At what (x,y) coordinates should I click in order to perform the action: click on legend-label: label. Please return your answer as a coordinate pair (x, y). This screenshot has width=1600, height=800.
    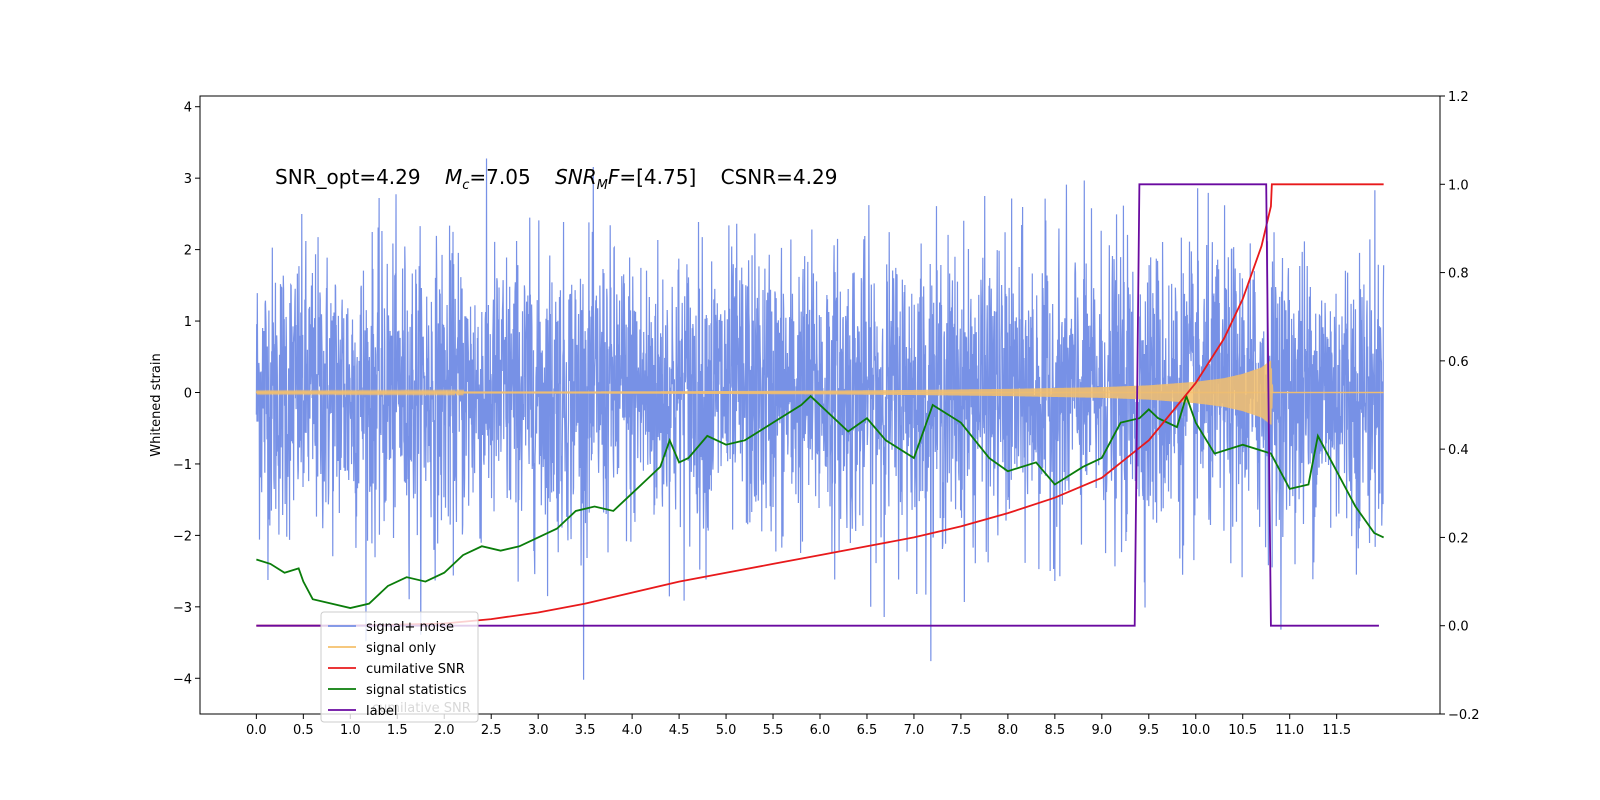
    Looking at the image, I should click on (381, 711).